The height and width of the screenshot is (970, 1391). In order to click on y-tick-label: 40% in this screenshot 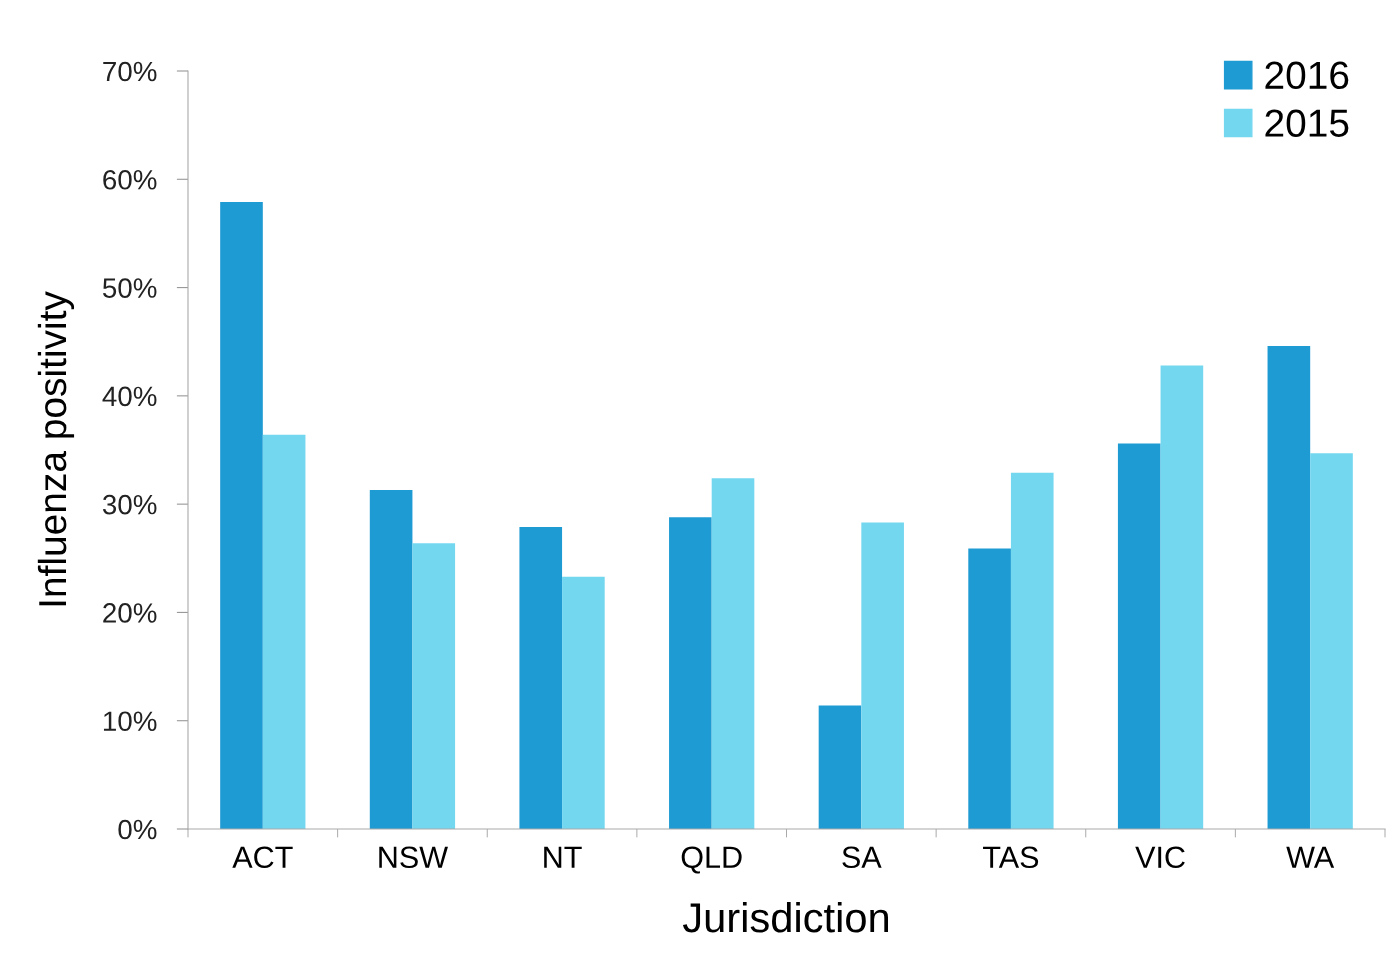, I will do `click(129, 396)`.